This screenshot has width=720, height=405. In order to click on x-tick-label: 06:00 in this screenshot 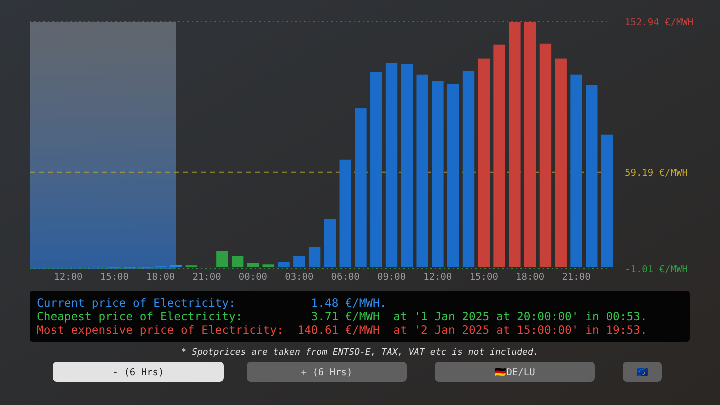, I will do `click(345, 277)`.